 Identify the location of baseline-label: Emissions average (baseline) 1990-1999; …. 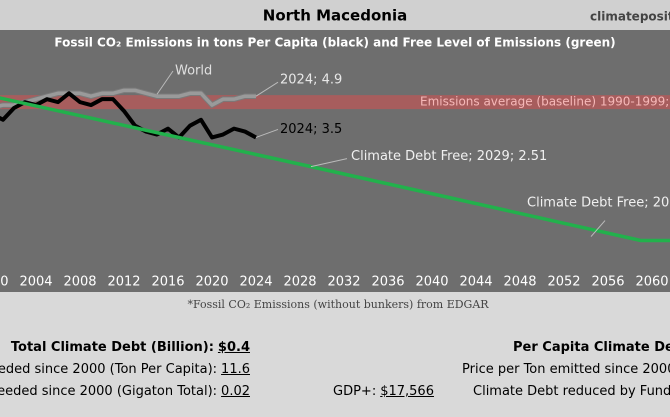
(545, 102).